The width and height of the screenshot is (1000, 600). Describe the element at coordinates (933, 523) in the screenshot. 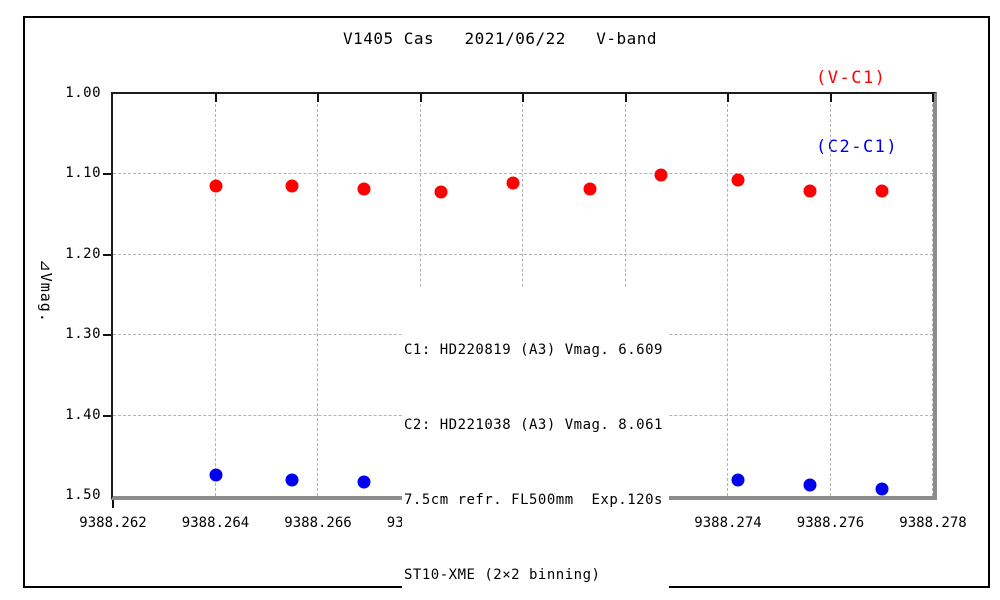

I see `x-tick-label: 9388.278` at that location.